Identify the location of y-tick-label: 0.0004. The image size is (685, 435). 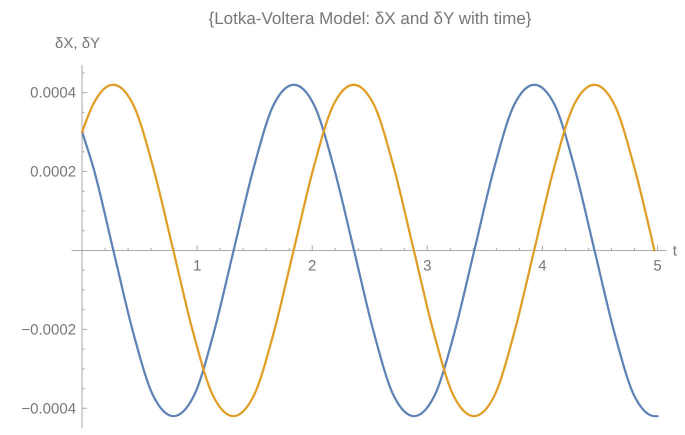
(53, 93).